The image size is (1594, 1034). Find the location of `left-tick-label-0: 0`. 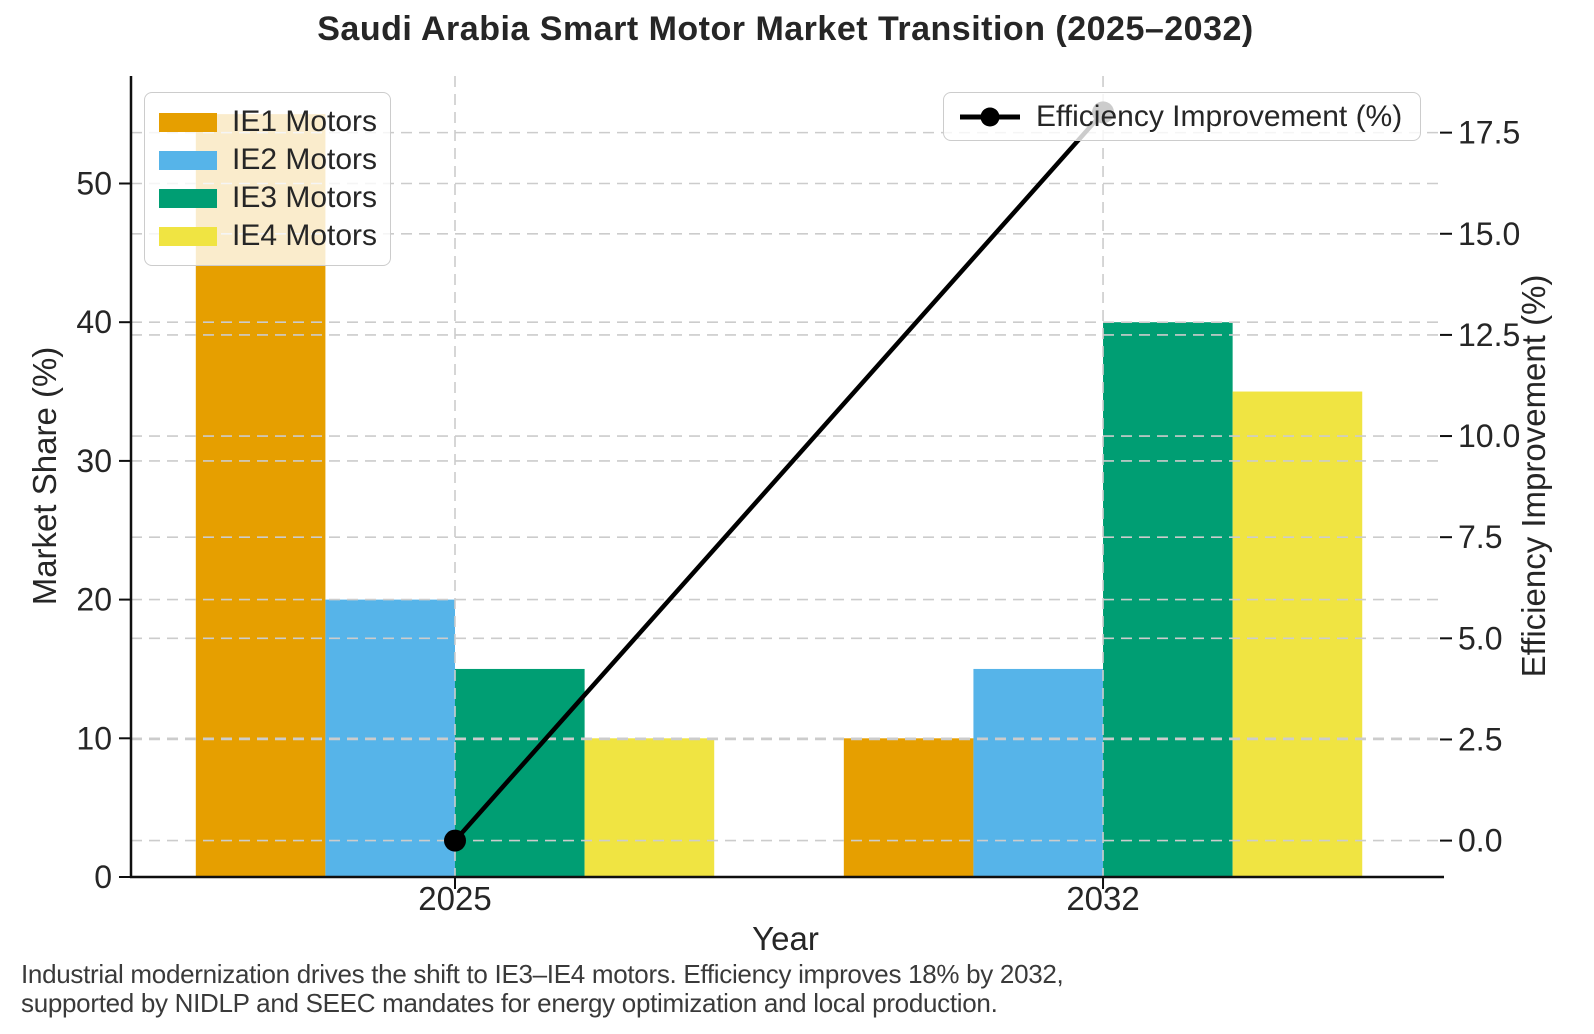

left-tick-label-0: 0 is located at coordinates (103, 877).